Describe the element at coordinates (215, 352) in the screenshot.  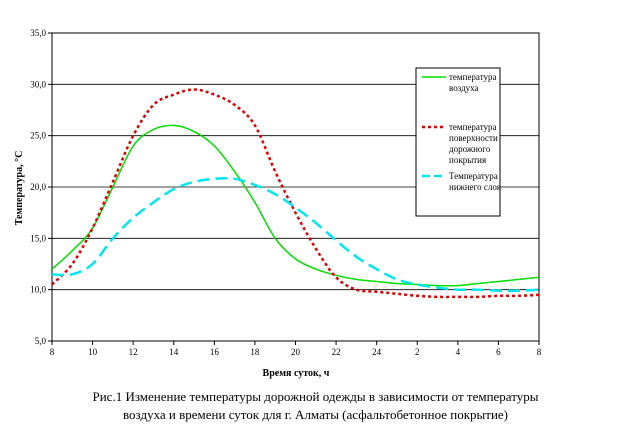
I see `x-tick-label: 16` at that location.